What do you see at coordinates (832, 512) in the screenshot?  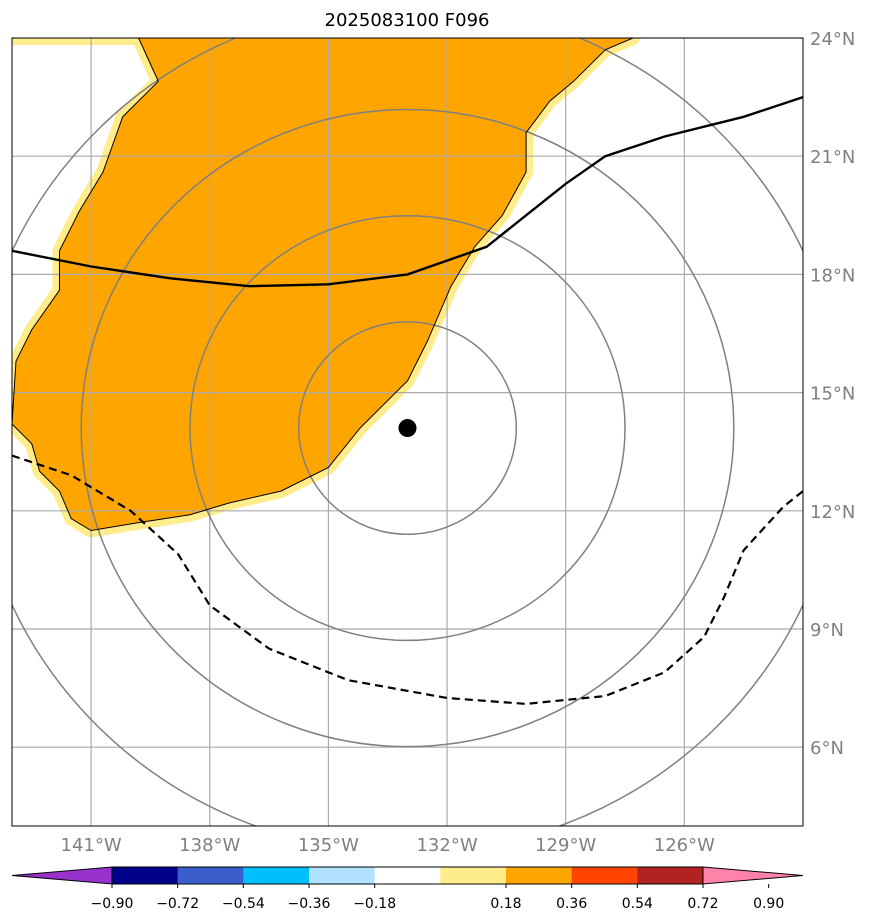 I see `lat-tick-label: 12°N` at bounding box center [832, 512].